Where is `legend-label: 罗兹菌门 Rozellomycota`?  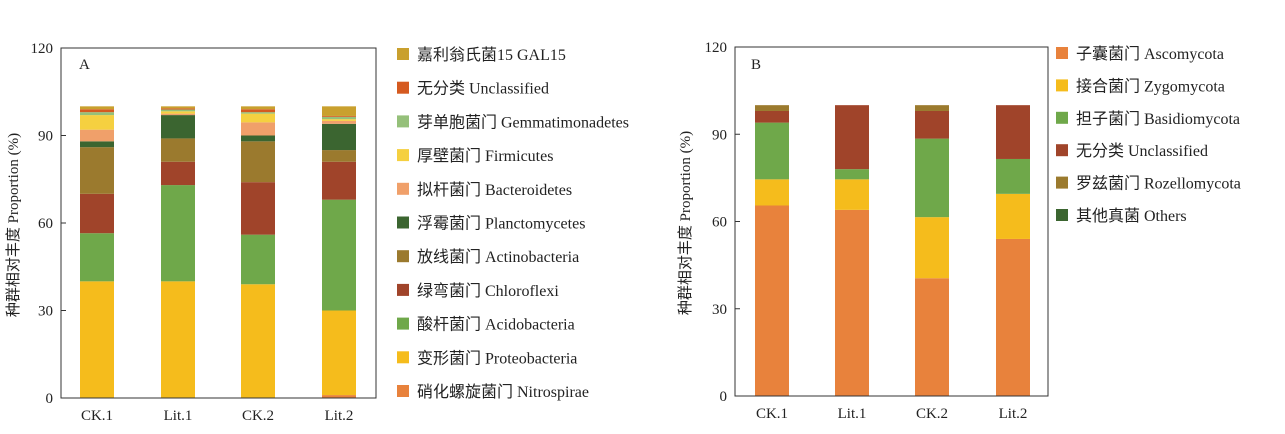
legend-label: 罗兹菌门 Rozellomycota is located at coordinates (1158, 184).